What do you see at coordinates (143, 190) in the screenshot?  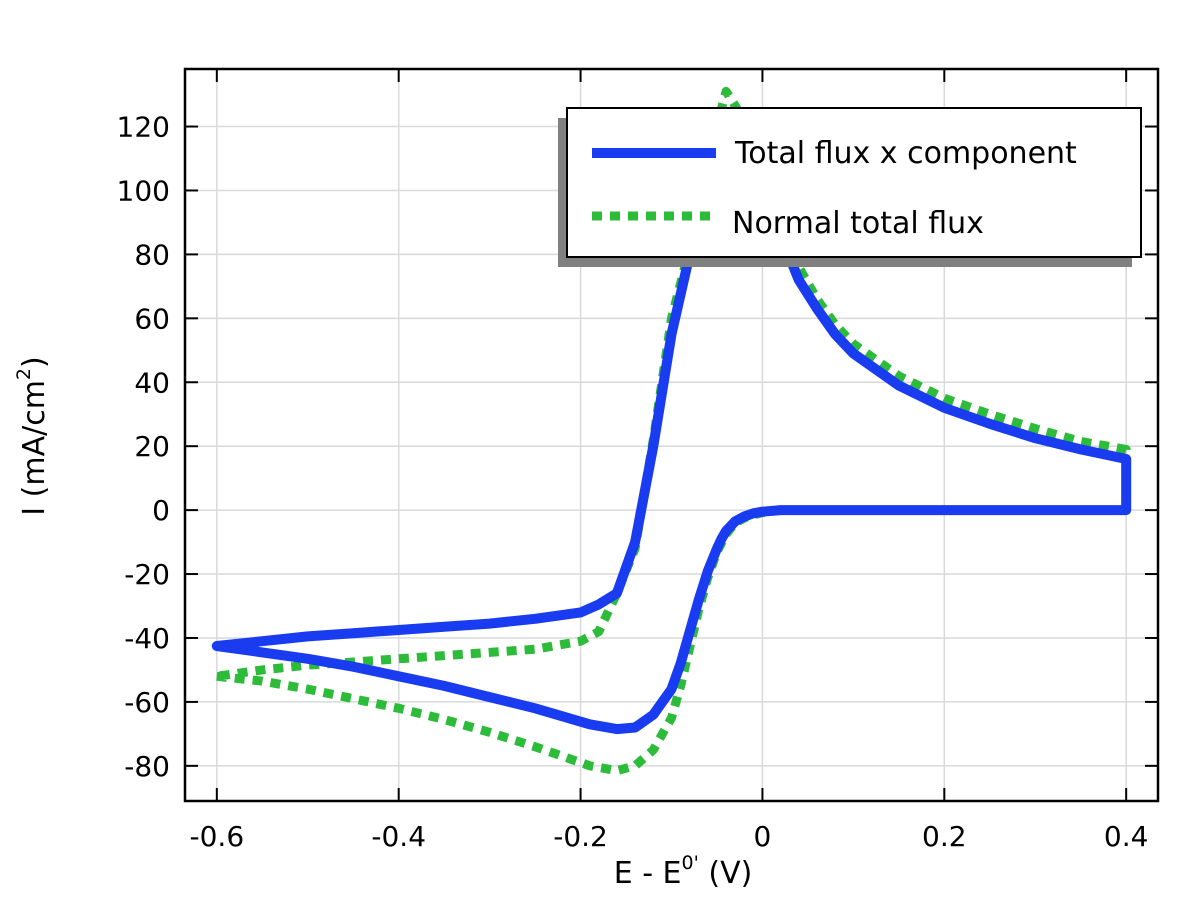 I see `y-tick-label: 100` at bounding box center [143, 190].